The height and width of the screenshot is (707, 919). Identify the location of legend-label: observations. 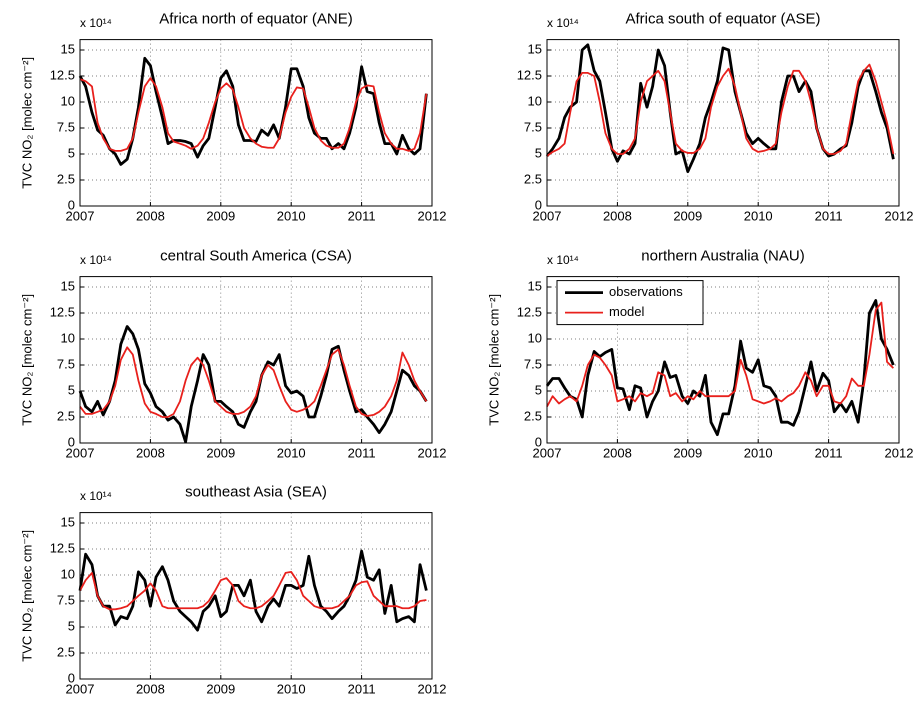
(646, 291).